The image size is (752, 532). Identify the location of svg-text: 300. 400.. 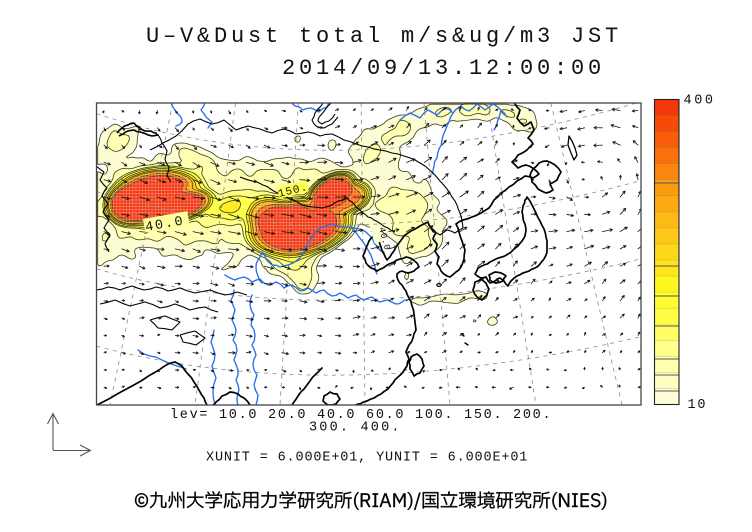
(355, 428).